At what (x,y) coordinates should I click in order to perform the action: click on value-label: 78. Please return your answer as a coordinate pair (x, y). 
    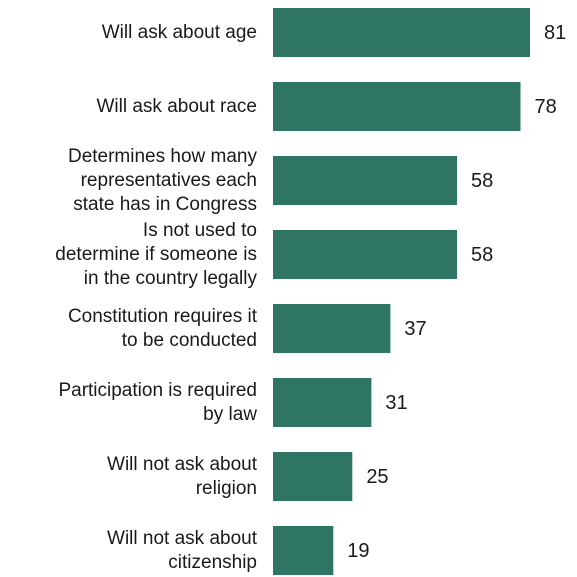
    Looking at the image, I should click on (545, 106).